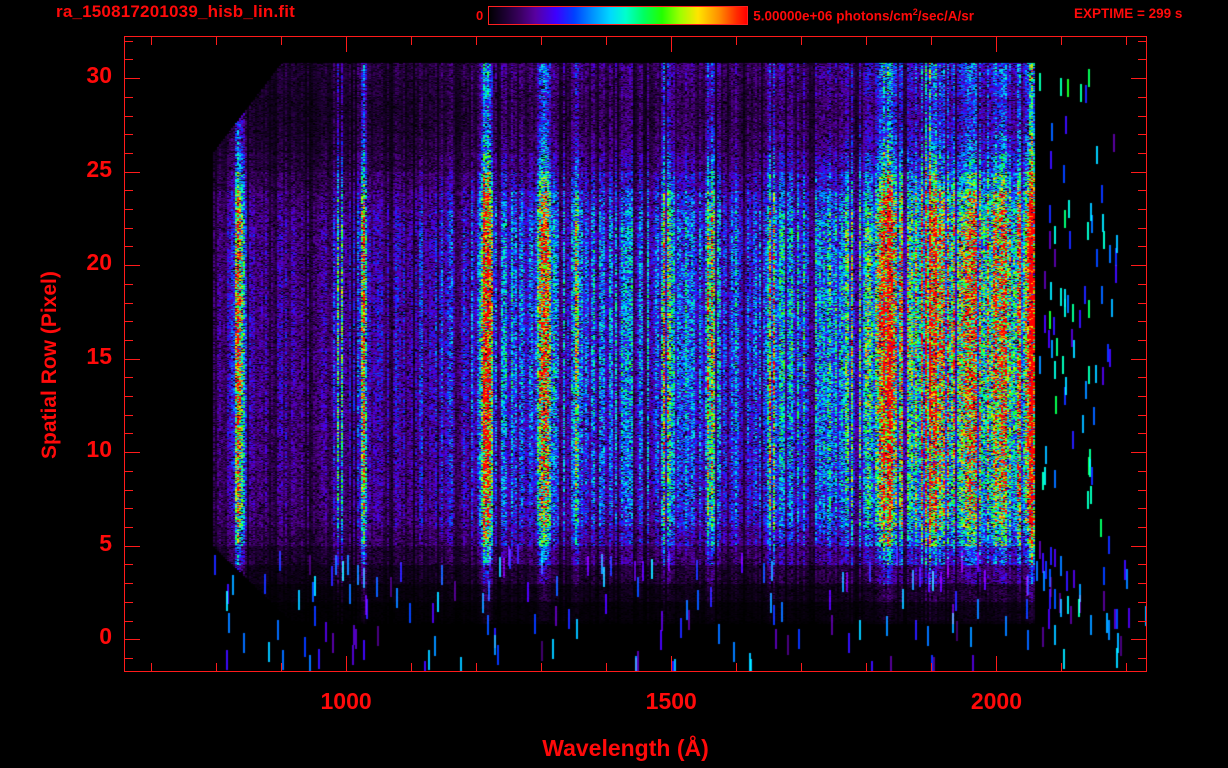 This screenshot has width=1228, height=768. What do you see at coordinates (99, 449) in the screenshot?
I see `y-tick-label-10: 10` at bounding box center [99, 449].